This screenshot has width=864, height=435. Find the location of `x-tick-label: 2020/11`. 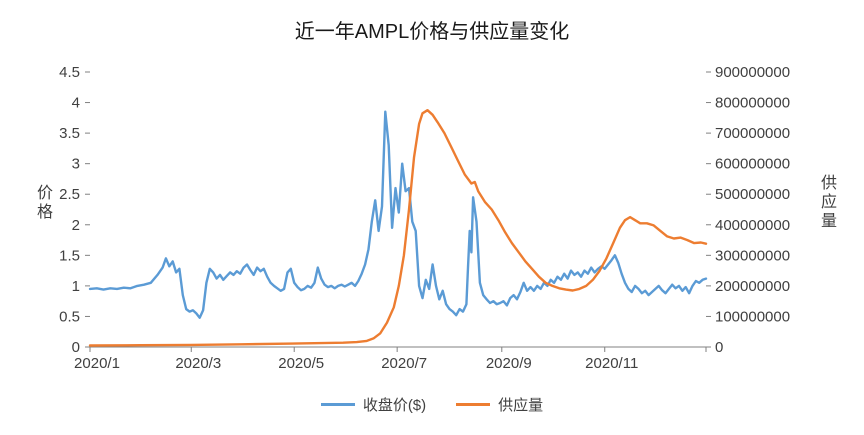

x-tick-label: 2020/11 is located at coordinates (611, 363).